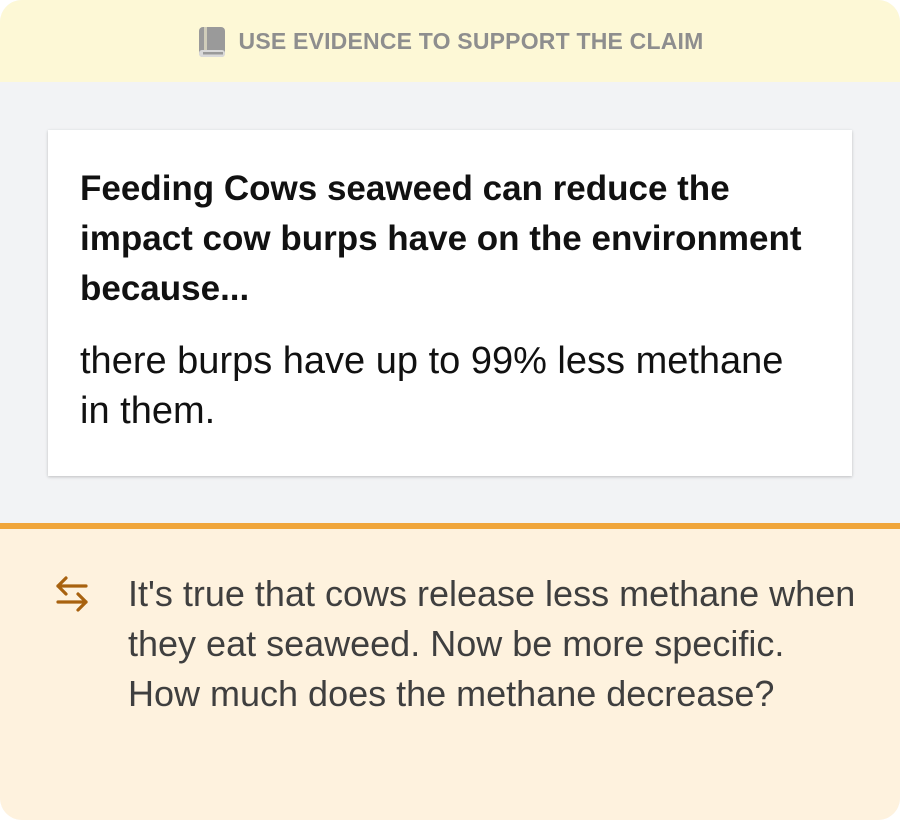 This screenshot has width=900, height=820. What do you see at coordinates (72, 593) in the screenshot?
I see `swap-arrows-icon` at bounding box center [72, 593].